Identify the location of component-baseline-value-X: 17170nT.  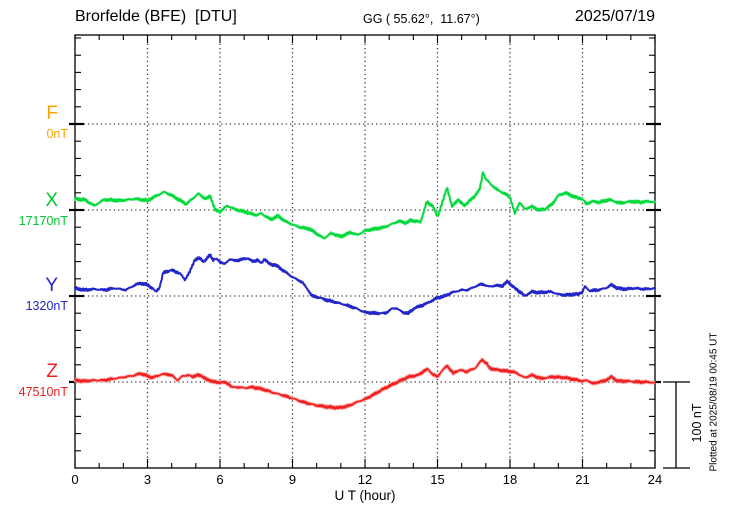
(43, 221).